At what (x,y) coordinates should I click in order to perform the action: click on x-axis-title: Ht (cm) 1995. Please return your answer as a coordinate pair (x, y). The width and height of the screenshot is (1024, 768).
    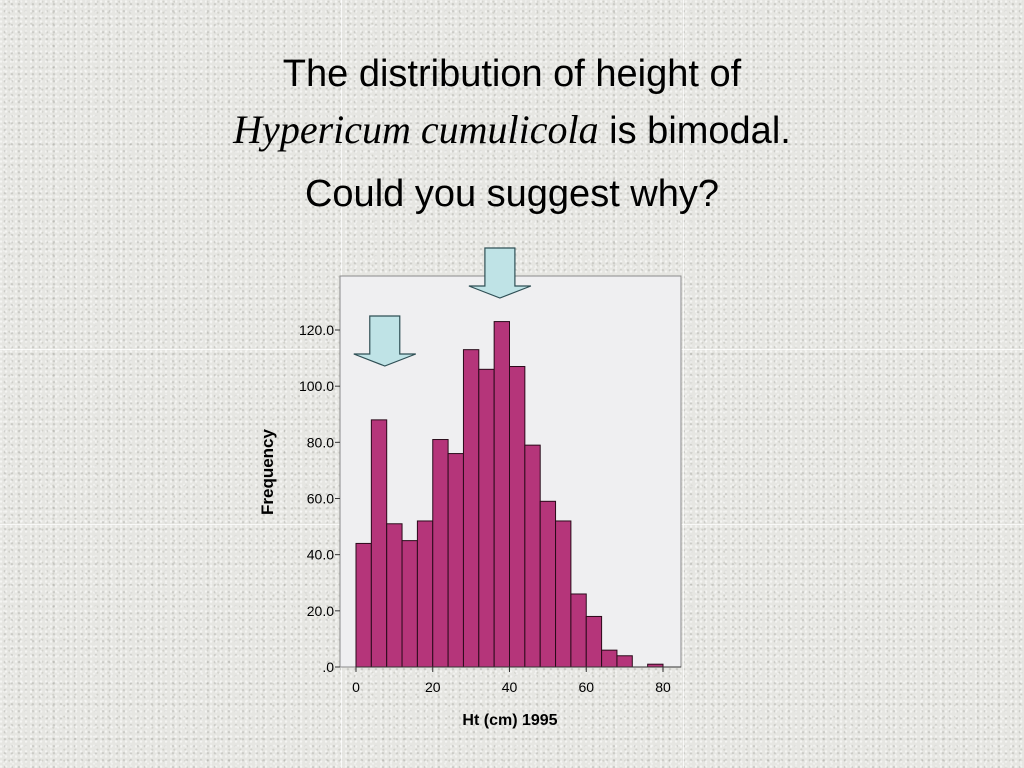
    Looking at the image, I should click on (509, 720).